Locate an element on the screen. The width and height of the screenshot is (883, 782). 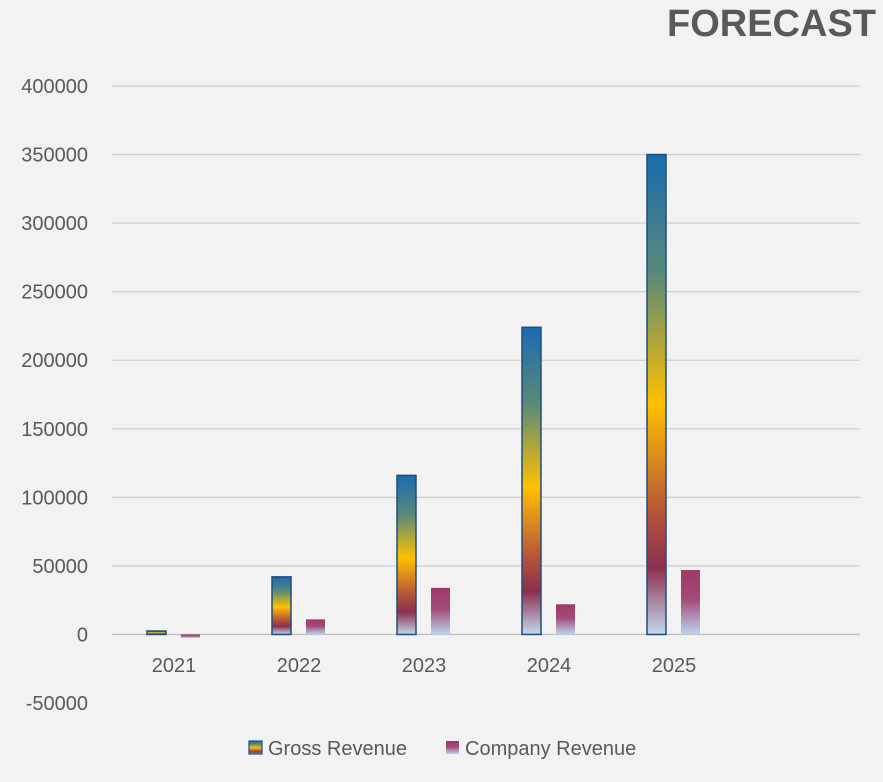
x-tick-label: 2025 is located at coordinates (674, 666).